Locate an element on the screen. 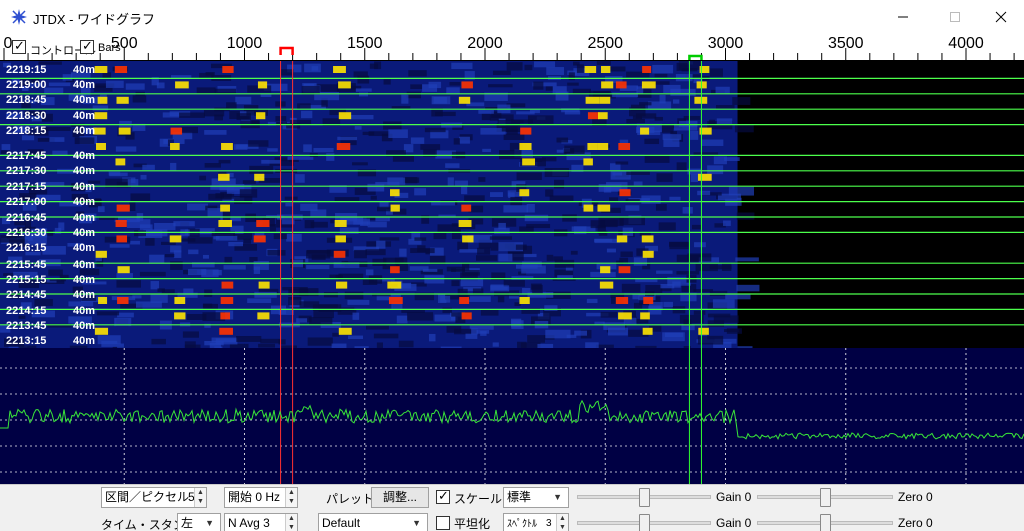  waterfall-row-time: 2215:45 is located at coordinates (26, 264).